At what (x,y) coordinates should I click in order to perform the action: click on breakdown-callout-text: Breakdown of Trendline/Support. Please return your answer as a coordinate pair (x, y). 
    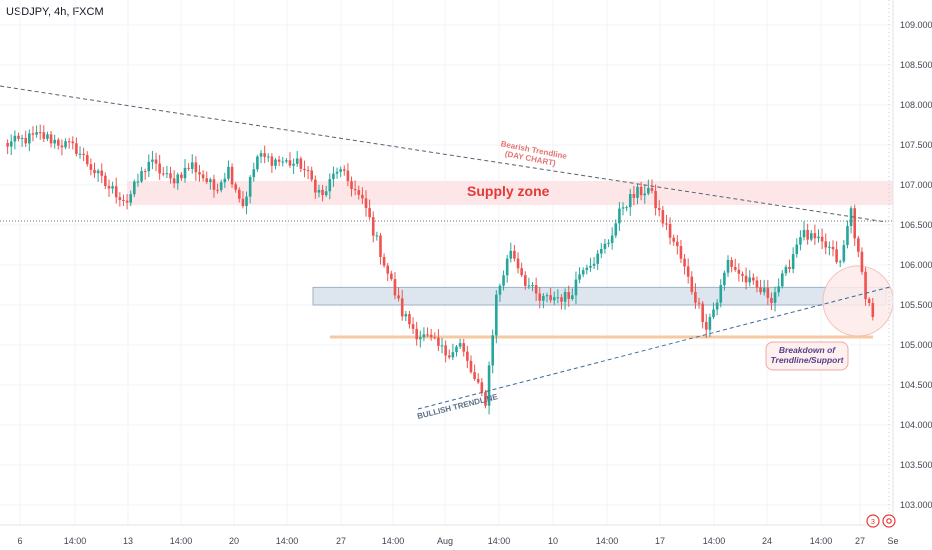
    Looking at the image, I should click on (807, 355).